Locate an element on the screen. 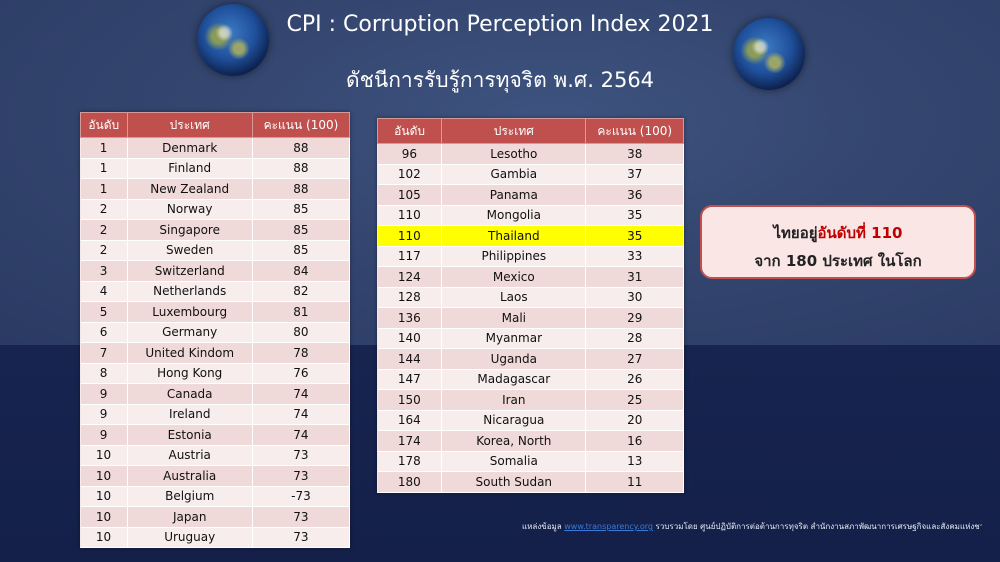 Image resolution: width=1000 pixels, height=562 pixels. cell-rank: 3 is located at coordinates (104, 271).